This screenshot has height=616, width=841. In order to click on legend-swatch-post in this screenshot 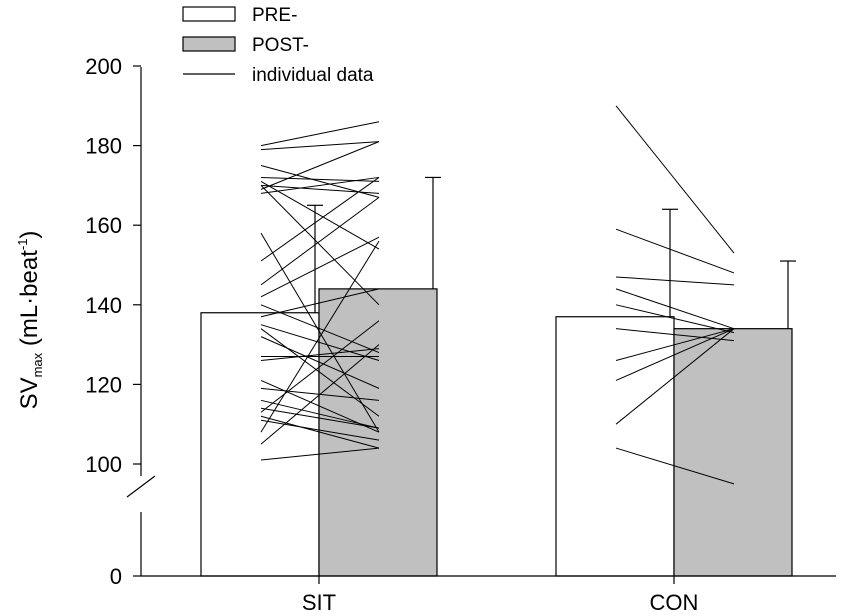, I will do `click(209, 44)`.